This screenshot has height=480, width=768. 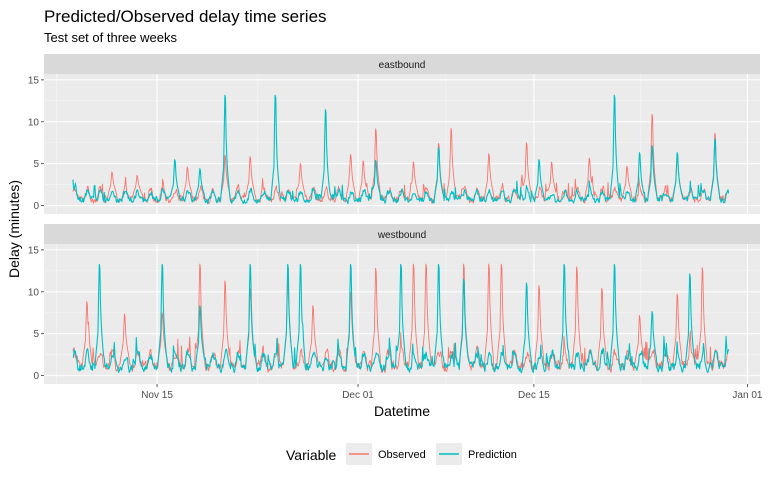 What do you see at coordinates (358, 395) in the screenshot?
I see `x-tick-label: Dec 01` at bounding box center [358, 395].